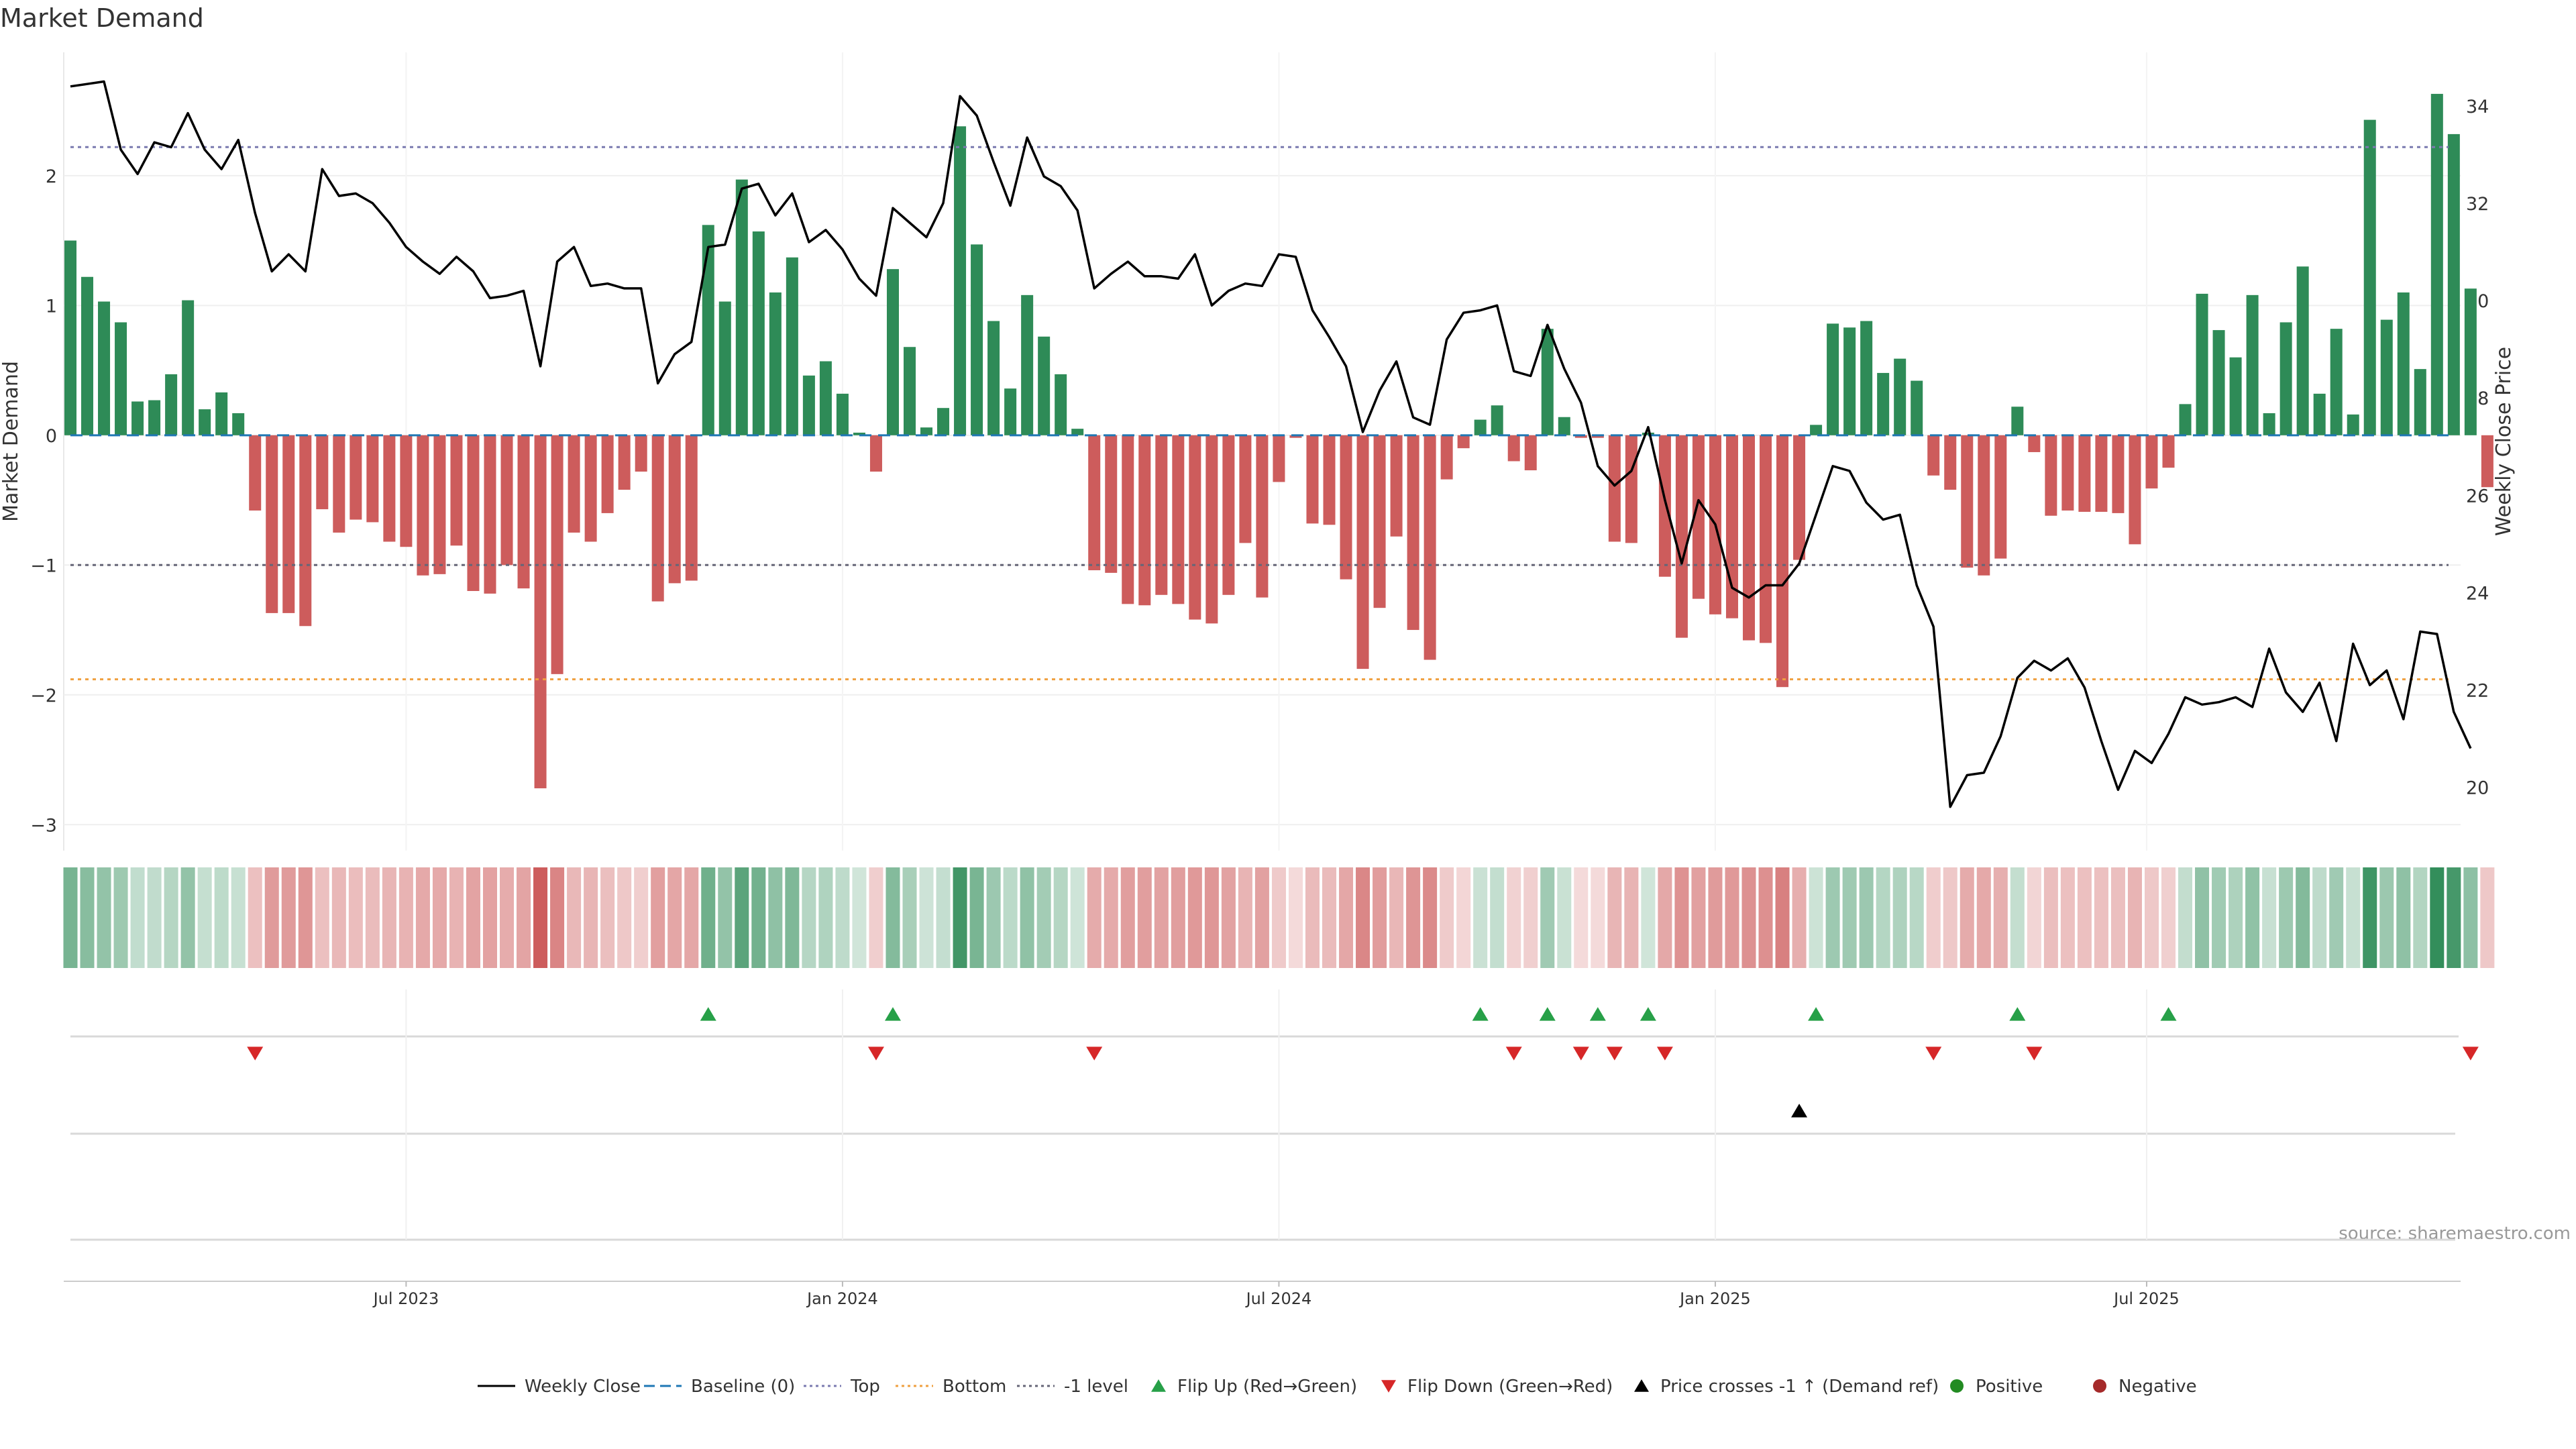 Image resolution: width=2576 pixels, height=1449 pixels. Describe the element at coordinates (583, 1387) in the screenshot. I see `legend-label: Weekly Close` at that location.